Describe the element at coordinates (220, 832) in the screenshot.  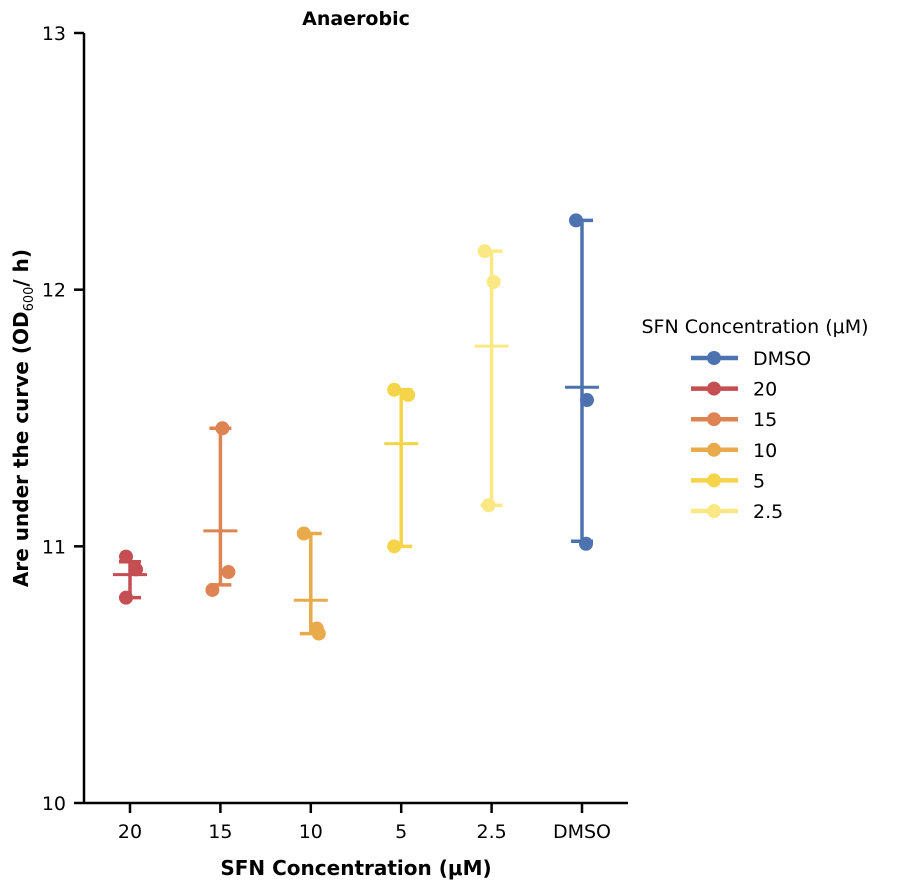
I see `x-tick-label: 15` at that location.